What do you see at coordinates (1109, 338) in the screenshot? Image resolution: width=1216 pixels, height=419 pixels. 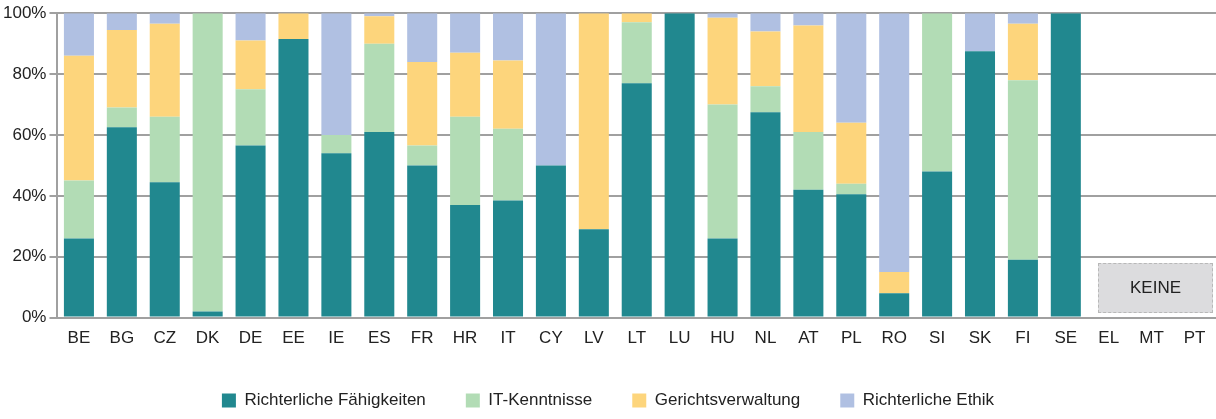 I see `x-tick-label: EL` at bounding box center [1109, 338].